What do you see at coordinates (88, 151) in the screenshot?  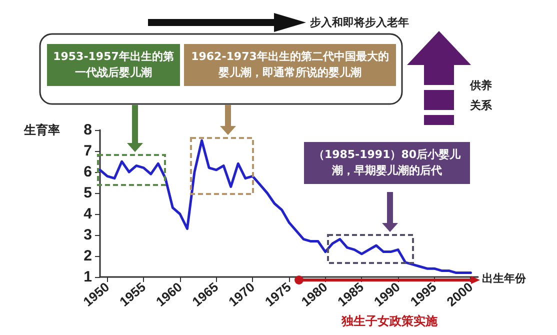 I see `y-tick-label: 7` at bounding box center [88, 151].